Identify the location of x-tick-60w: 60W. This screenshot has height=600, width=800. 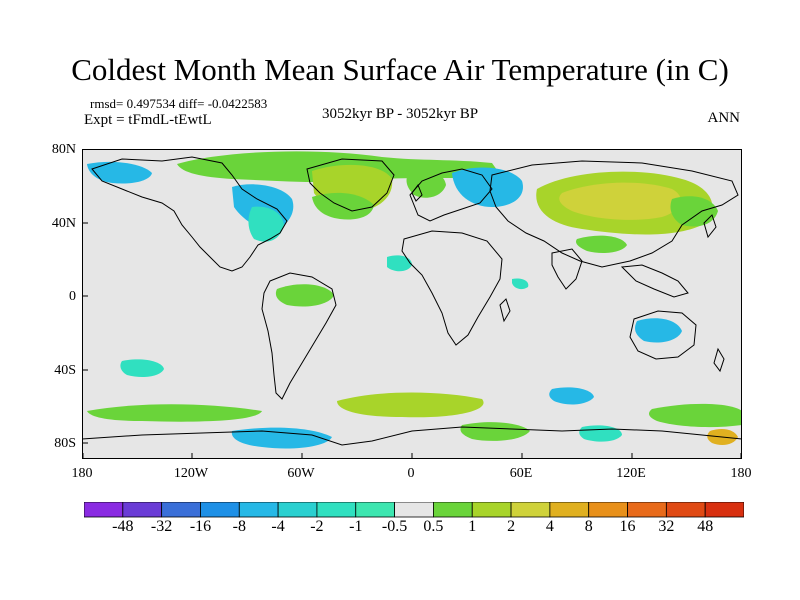
(301, 473).